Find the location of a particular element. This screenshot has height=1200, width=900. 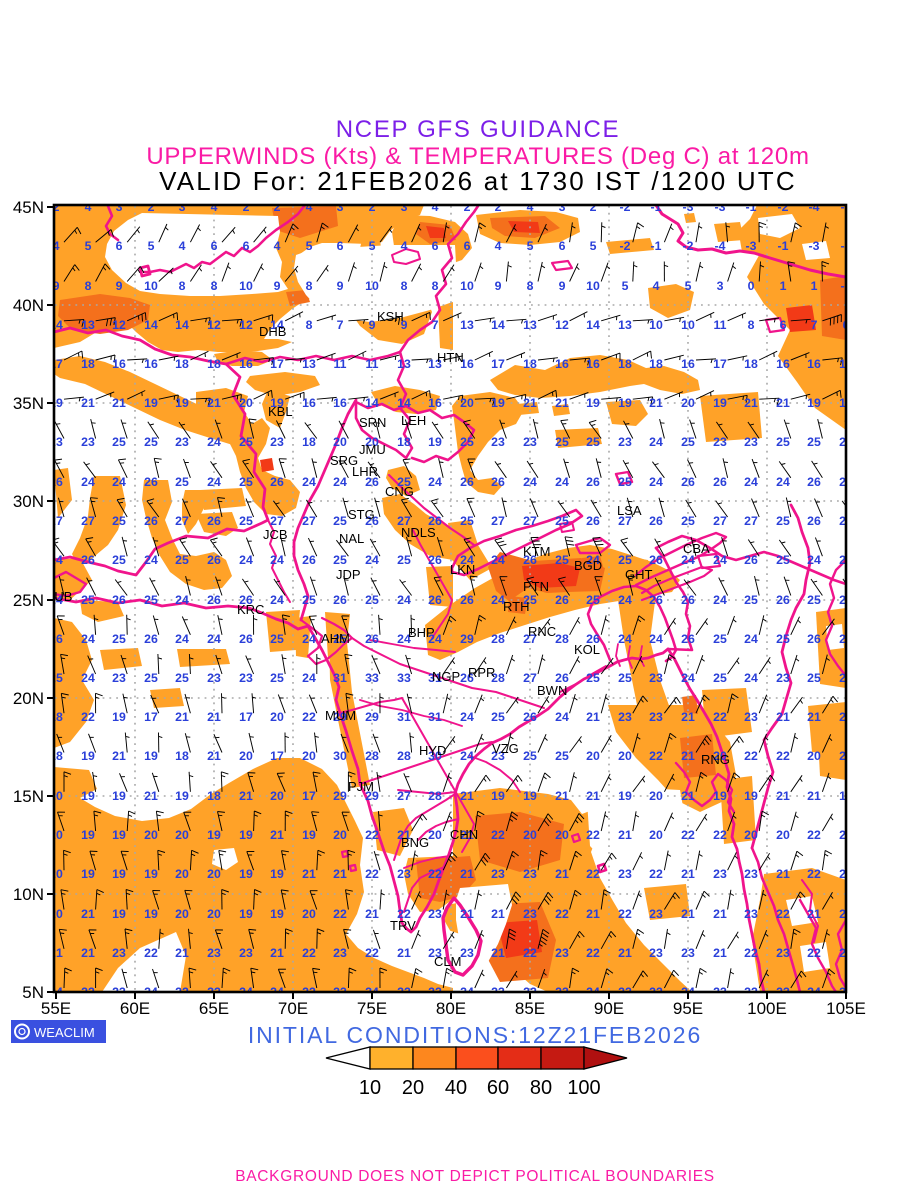

svg-text: 5 is located at coordinates (530, 246).